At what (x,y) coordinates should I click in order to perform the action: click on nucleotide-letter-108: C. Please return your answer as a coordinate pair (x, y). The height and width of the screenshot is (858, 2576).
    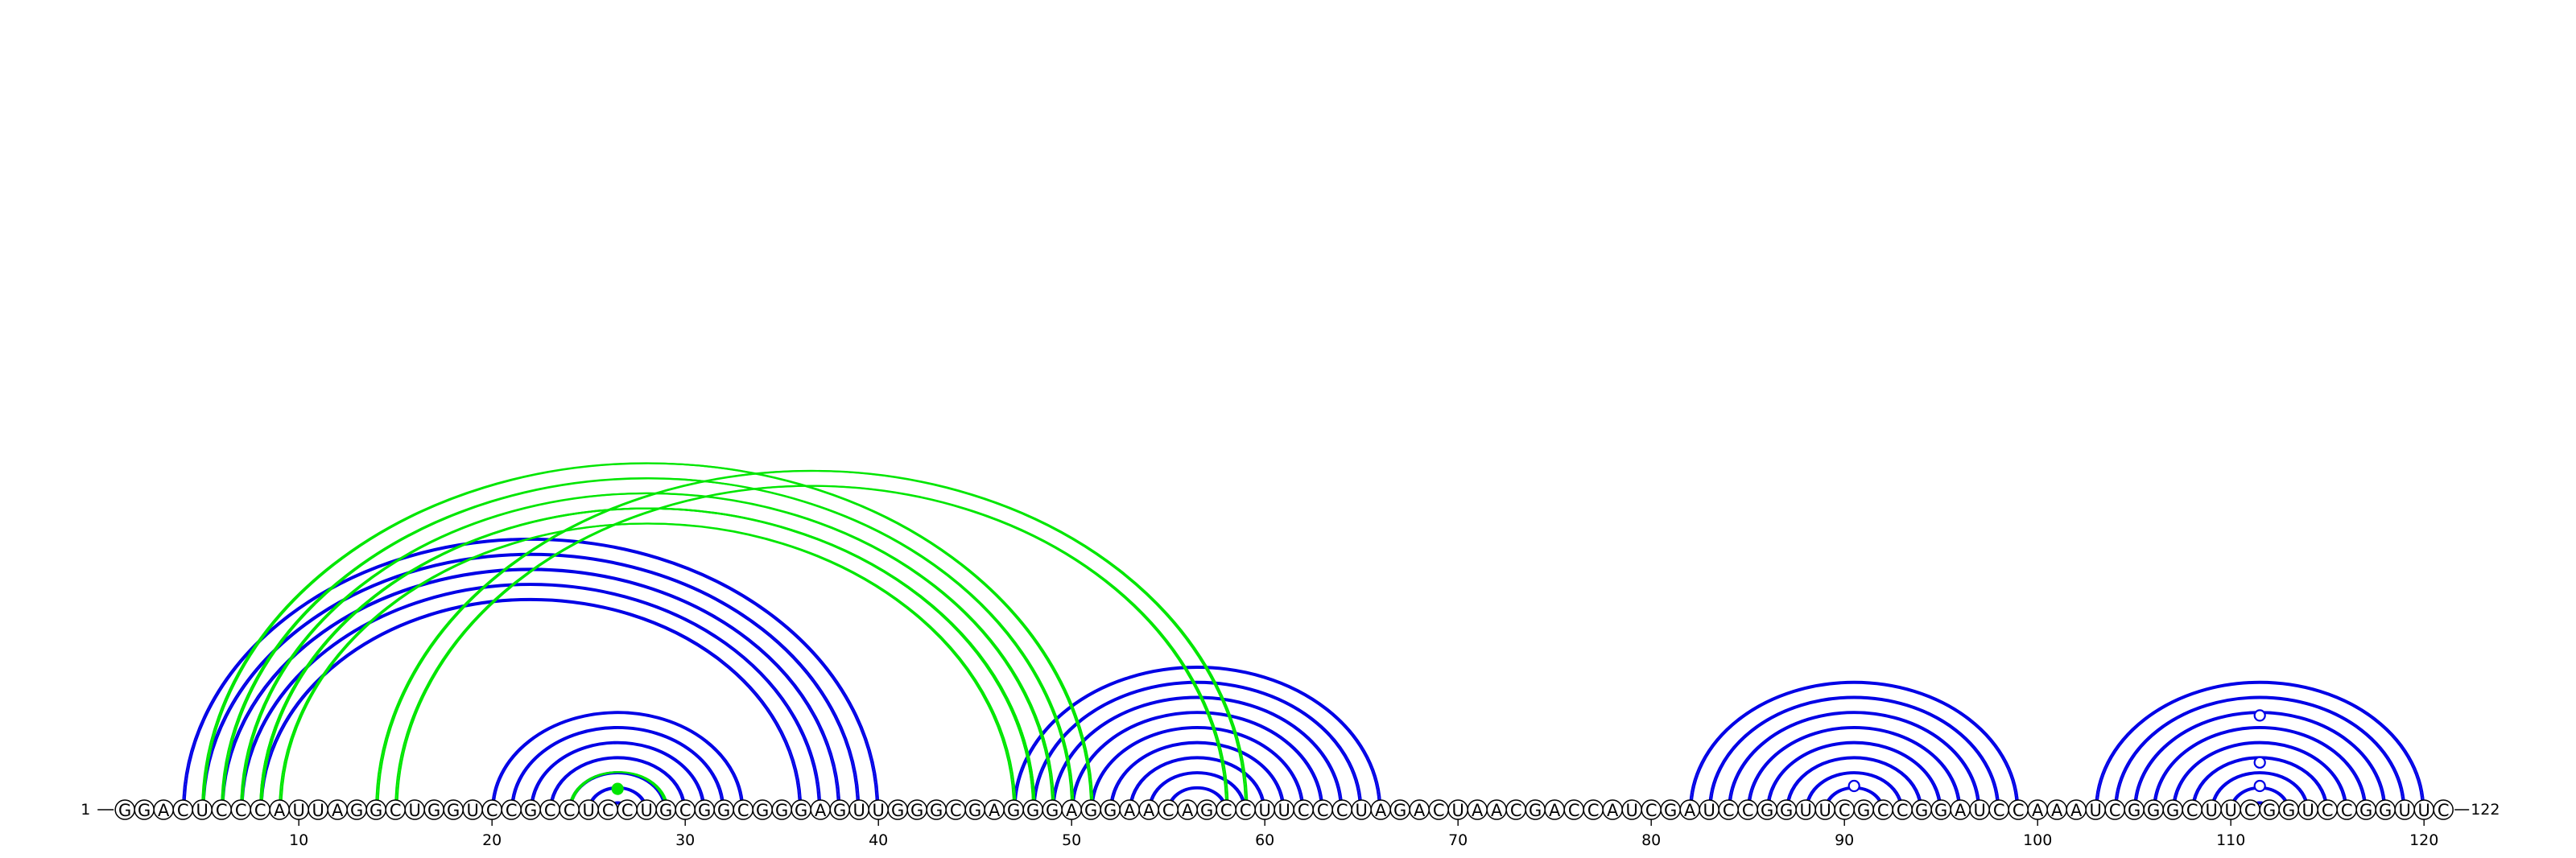
    Looking at the image, I should click on (2192, 811).